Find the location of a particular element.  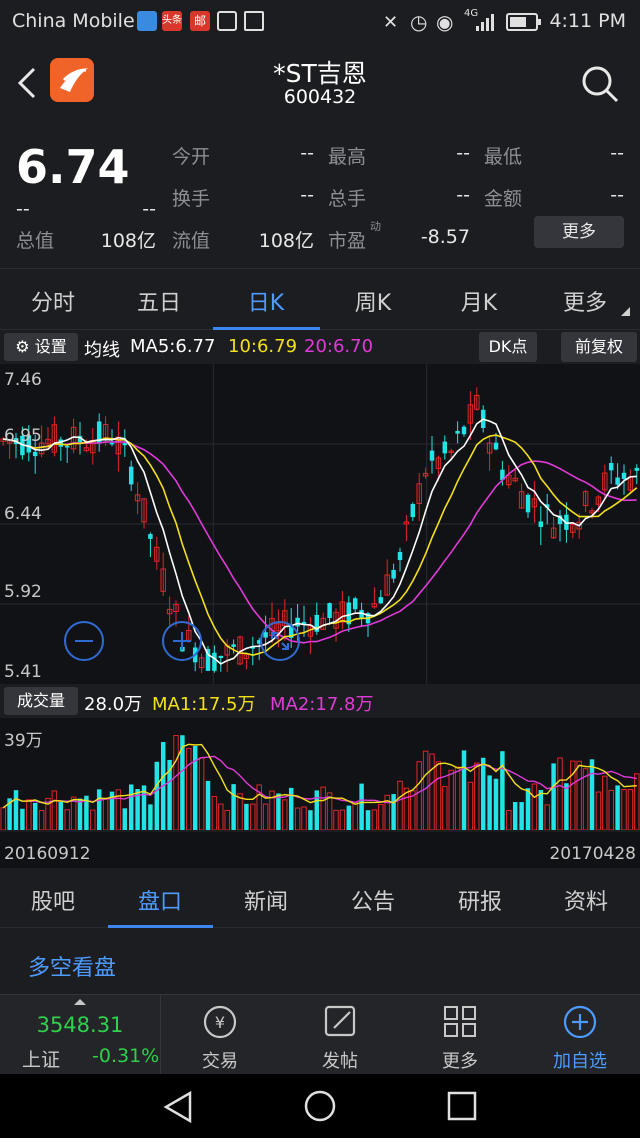

tab-five-day: 五日 is located at coordinates (158, 303).